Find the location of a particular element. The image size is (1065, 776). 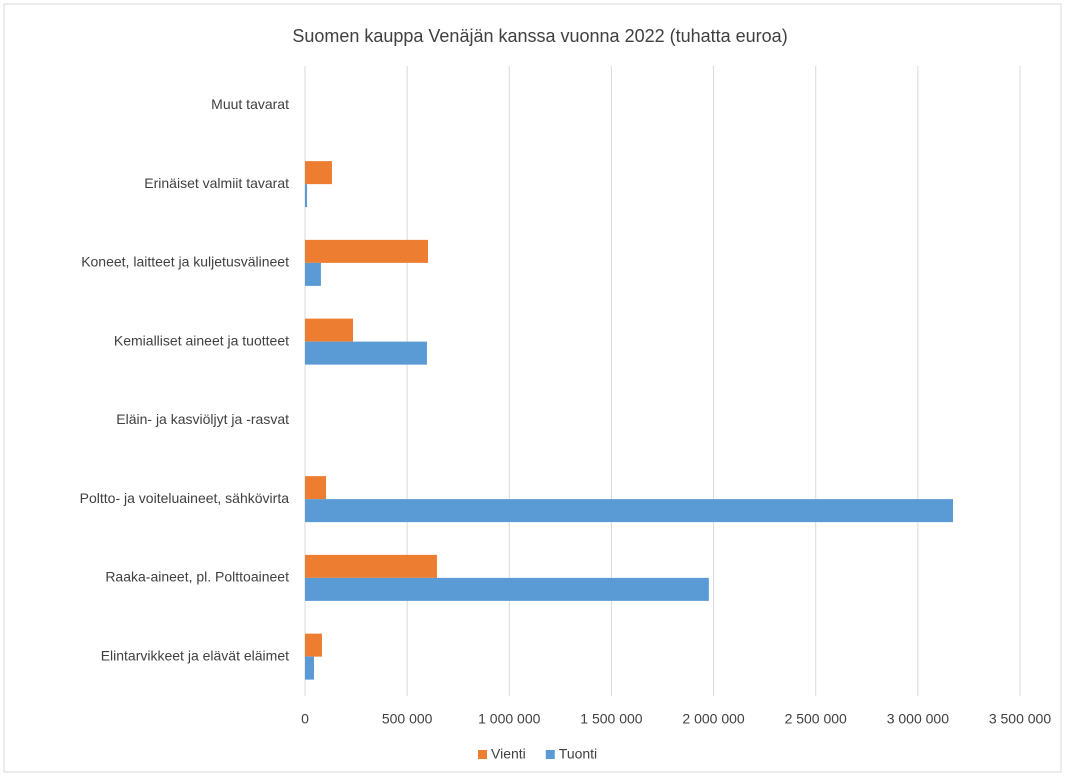

y-tick-label: Elintarvikkeet ja elävät eläimet is located at coordinates (195, 655).